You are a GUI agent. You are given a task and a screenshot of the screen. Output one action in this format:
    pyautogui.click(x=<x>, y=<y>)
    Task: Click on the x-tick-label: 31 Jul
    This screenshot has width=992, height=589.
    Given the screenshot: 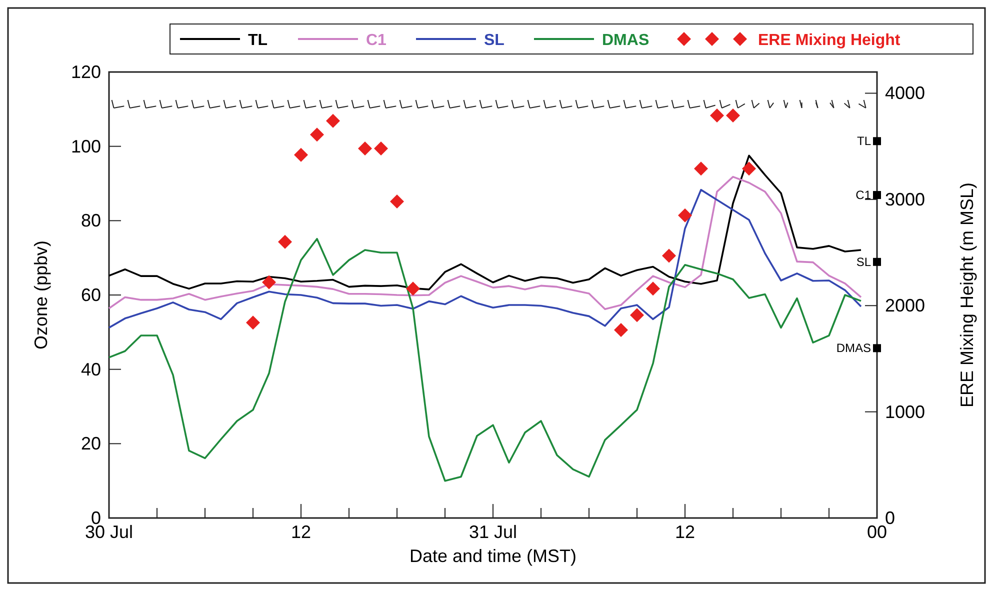 What is the action you would take?
    pyautogui.click(x=493, y=532)
    